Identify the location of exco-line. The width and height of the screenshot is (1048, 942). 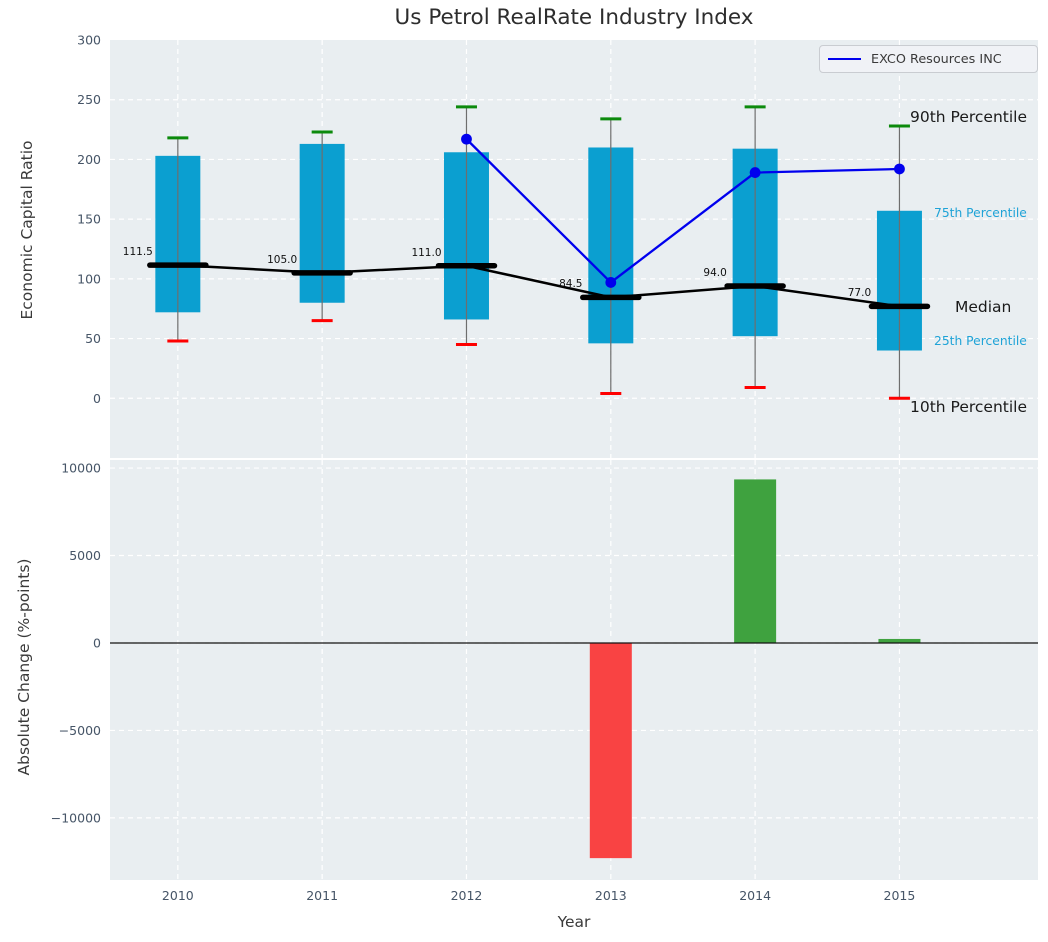
(682, 211).